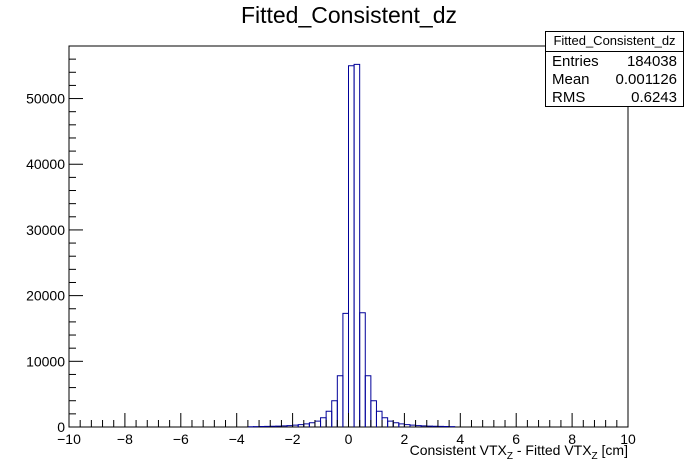 The image size is (698, 474). I want to click on x-tick-label: 10, so click(628, 439).